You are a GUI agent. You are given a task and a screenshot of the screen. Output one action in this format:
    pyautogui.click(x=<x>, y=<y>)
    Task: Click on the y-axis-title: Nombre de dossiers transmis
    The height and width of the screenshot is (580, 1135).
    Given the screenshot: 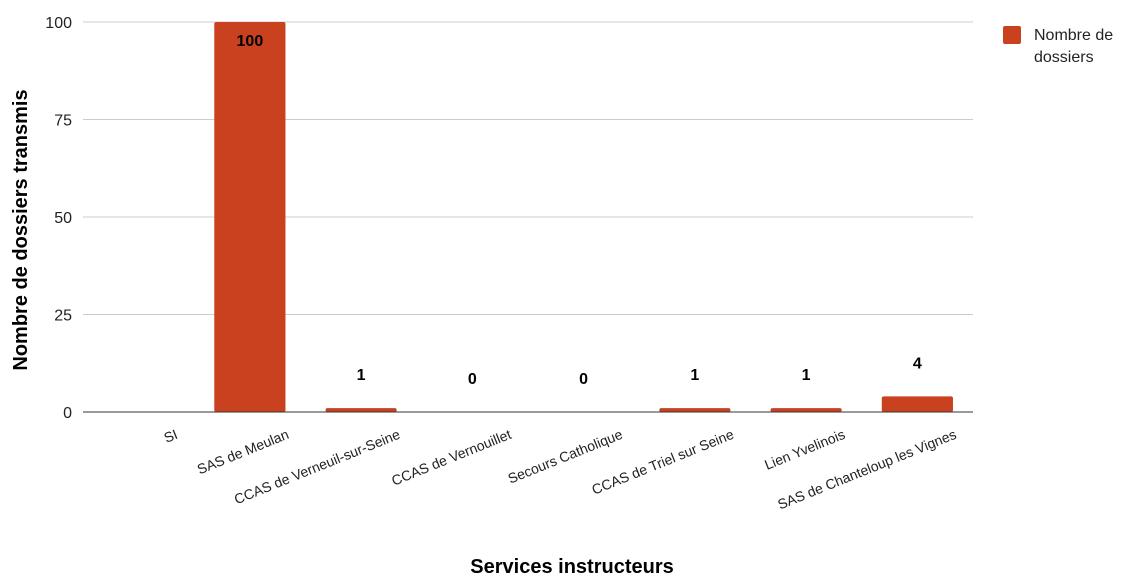 What is the action you would take?
    pyautogui.click(x=21, y=229)
    